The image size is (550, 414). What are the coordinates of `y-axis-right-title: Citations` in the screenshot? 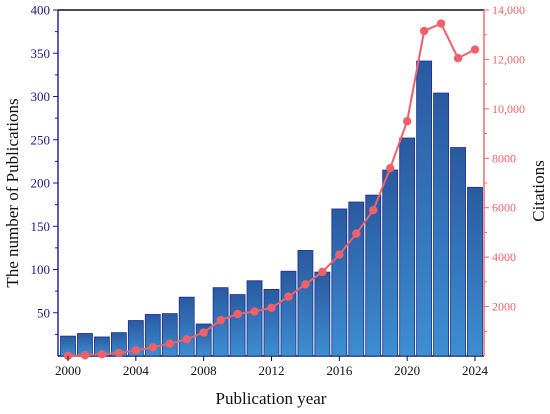 It's located at (538, 190).